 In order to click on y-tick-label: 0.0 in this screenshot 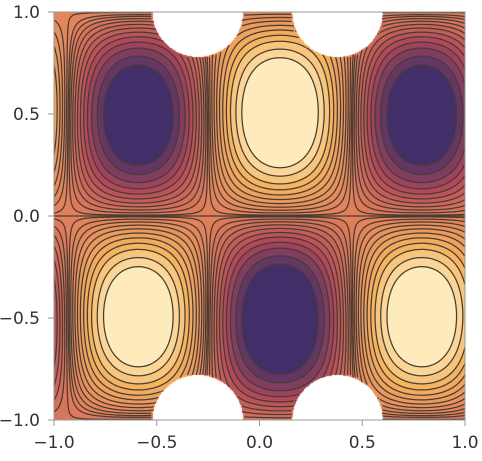, I will do `click(26, 217)`.